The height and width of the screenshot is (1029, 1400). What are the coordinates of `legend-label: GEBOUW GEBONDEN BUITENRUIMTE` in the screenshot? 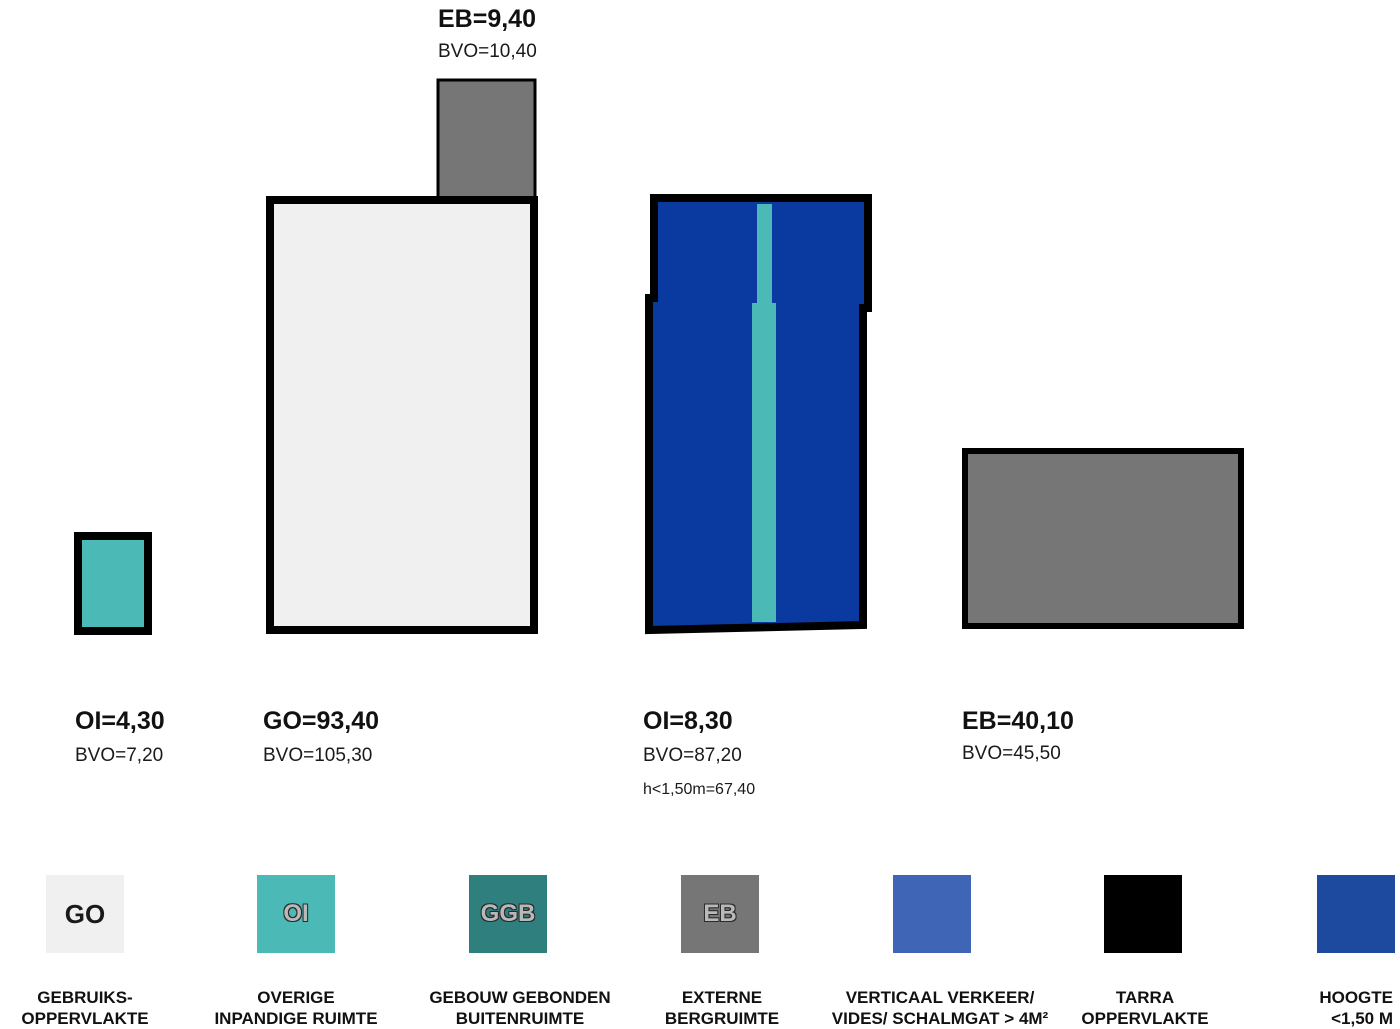 It's located at (520, 1008).